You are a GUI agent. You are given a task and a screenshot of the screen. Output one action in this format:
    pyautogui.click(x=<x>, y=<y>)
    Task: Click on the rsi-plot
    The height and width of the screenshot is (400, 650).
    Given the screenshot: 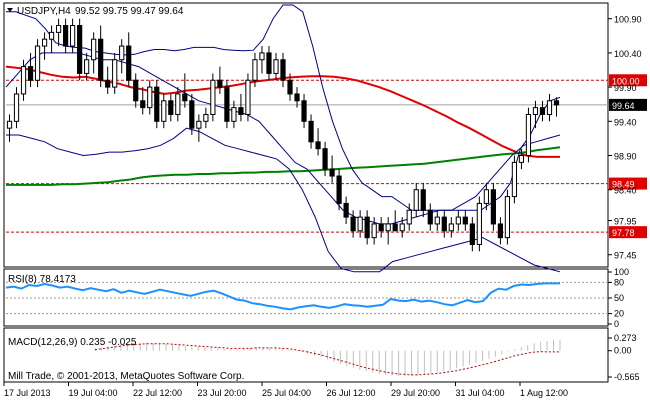 What is the action you would take?
    pyautogui.click(x=306, y=298)
    